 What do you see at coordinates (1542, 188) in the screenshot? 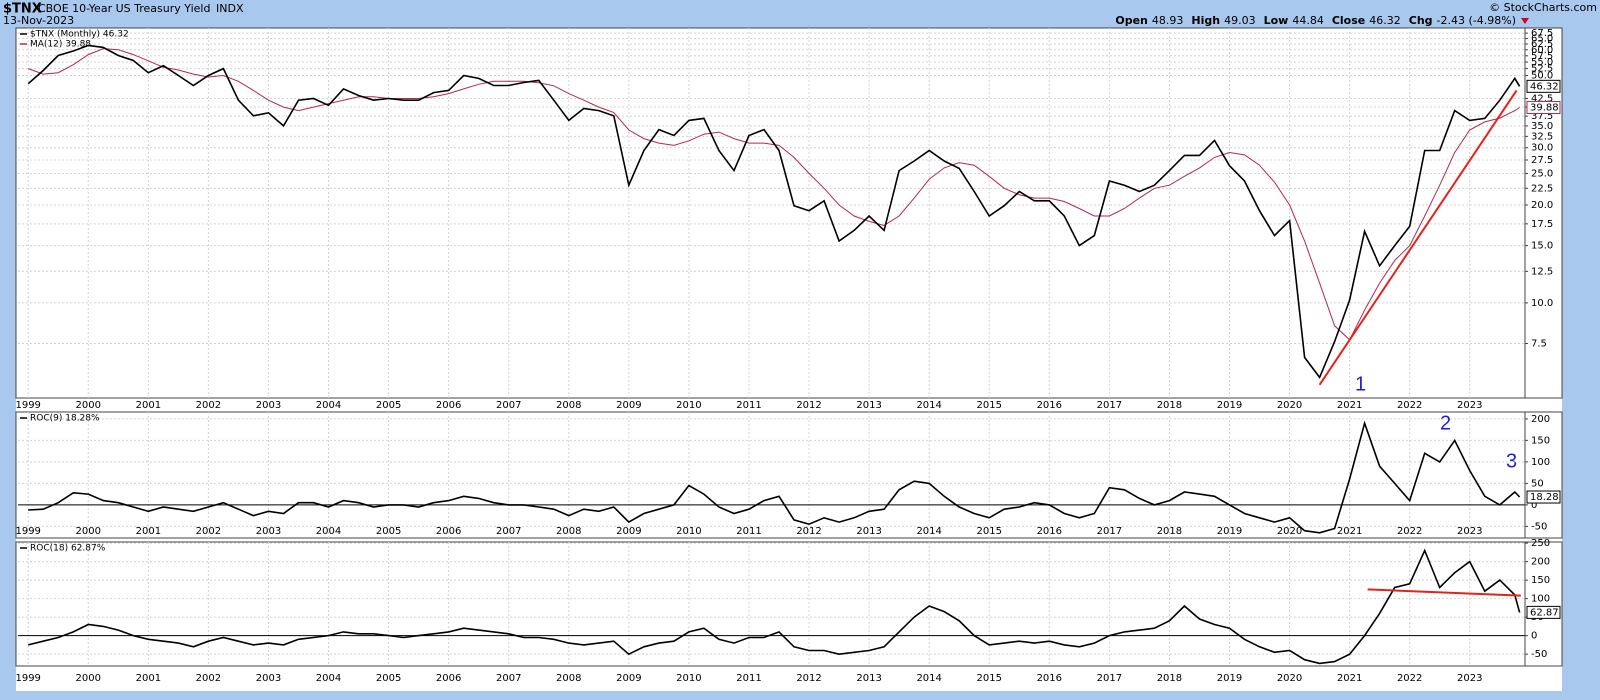
I see `y-tick-label: 22.5` at bounding box center [1542, 188].